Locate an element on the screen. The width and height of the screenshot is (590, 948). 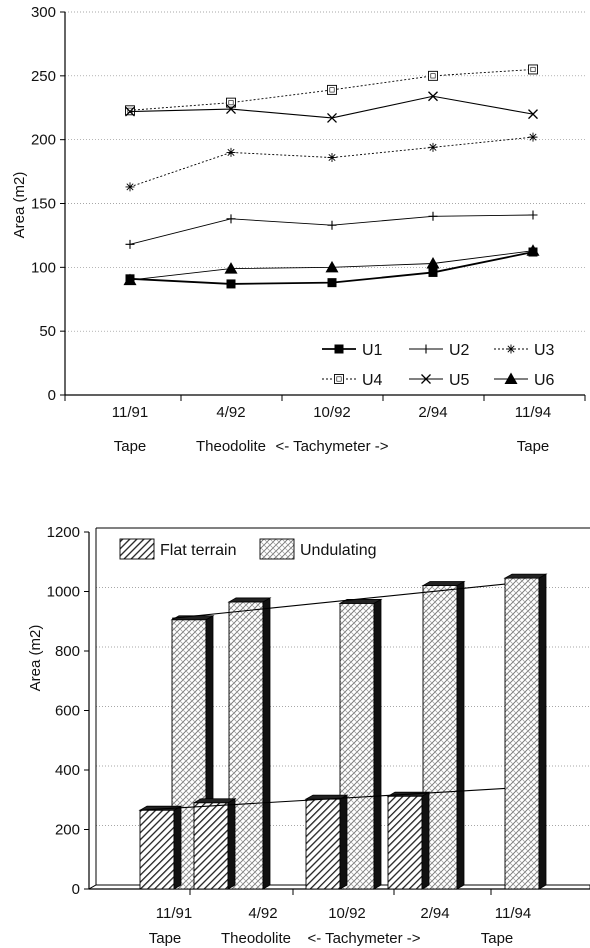
x-tick-label: 4/92 is located at coordinates (262, 913).